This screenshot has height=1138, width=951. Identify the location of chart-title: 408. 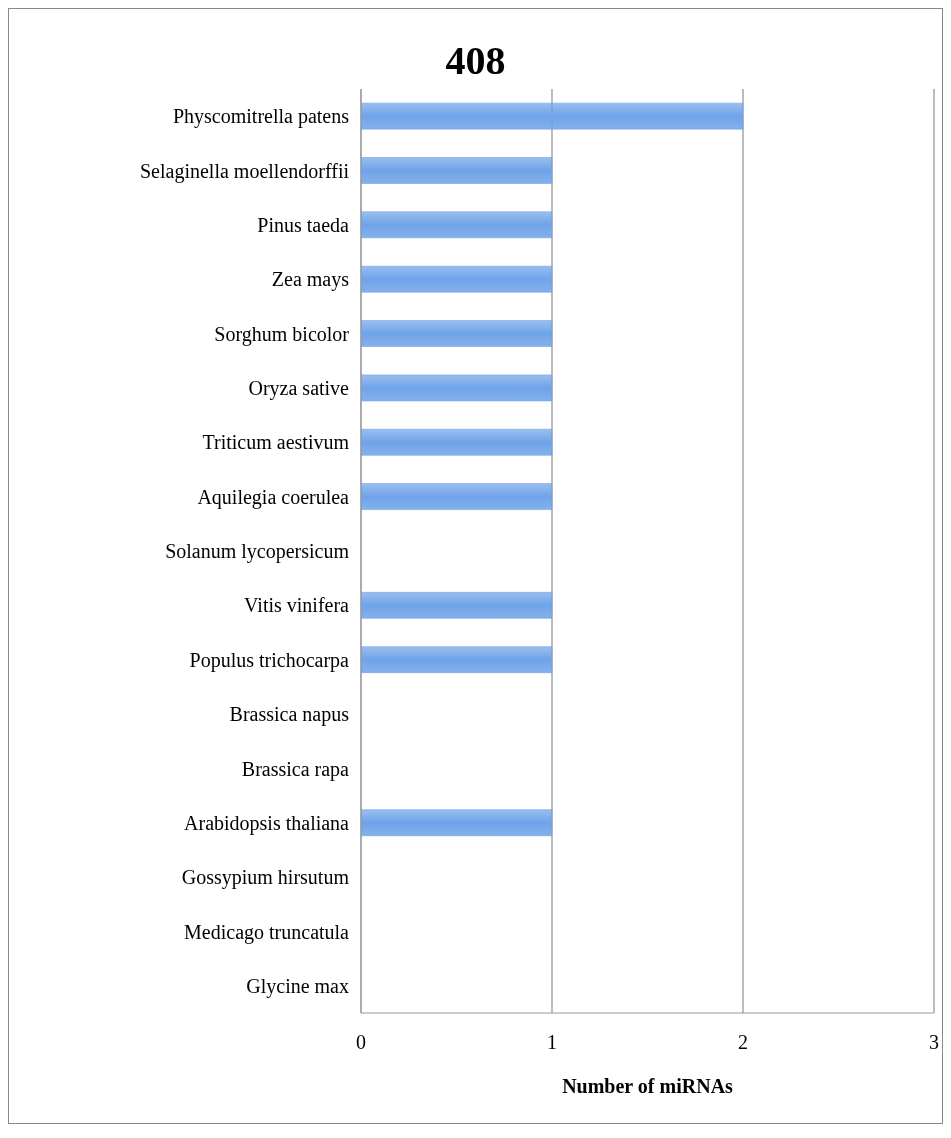
(475, 60).